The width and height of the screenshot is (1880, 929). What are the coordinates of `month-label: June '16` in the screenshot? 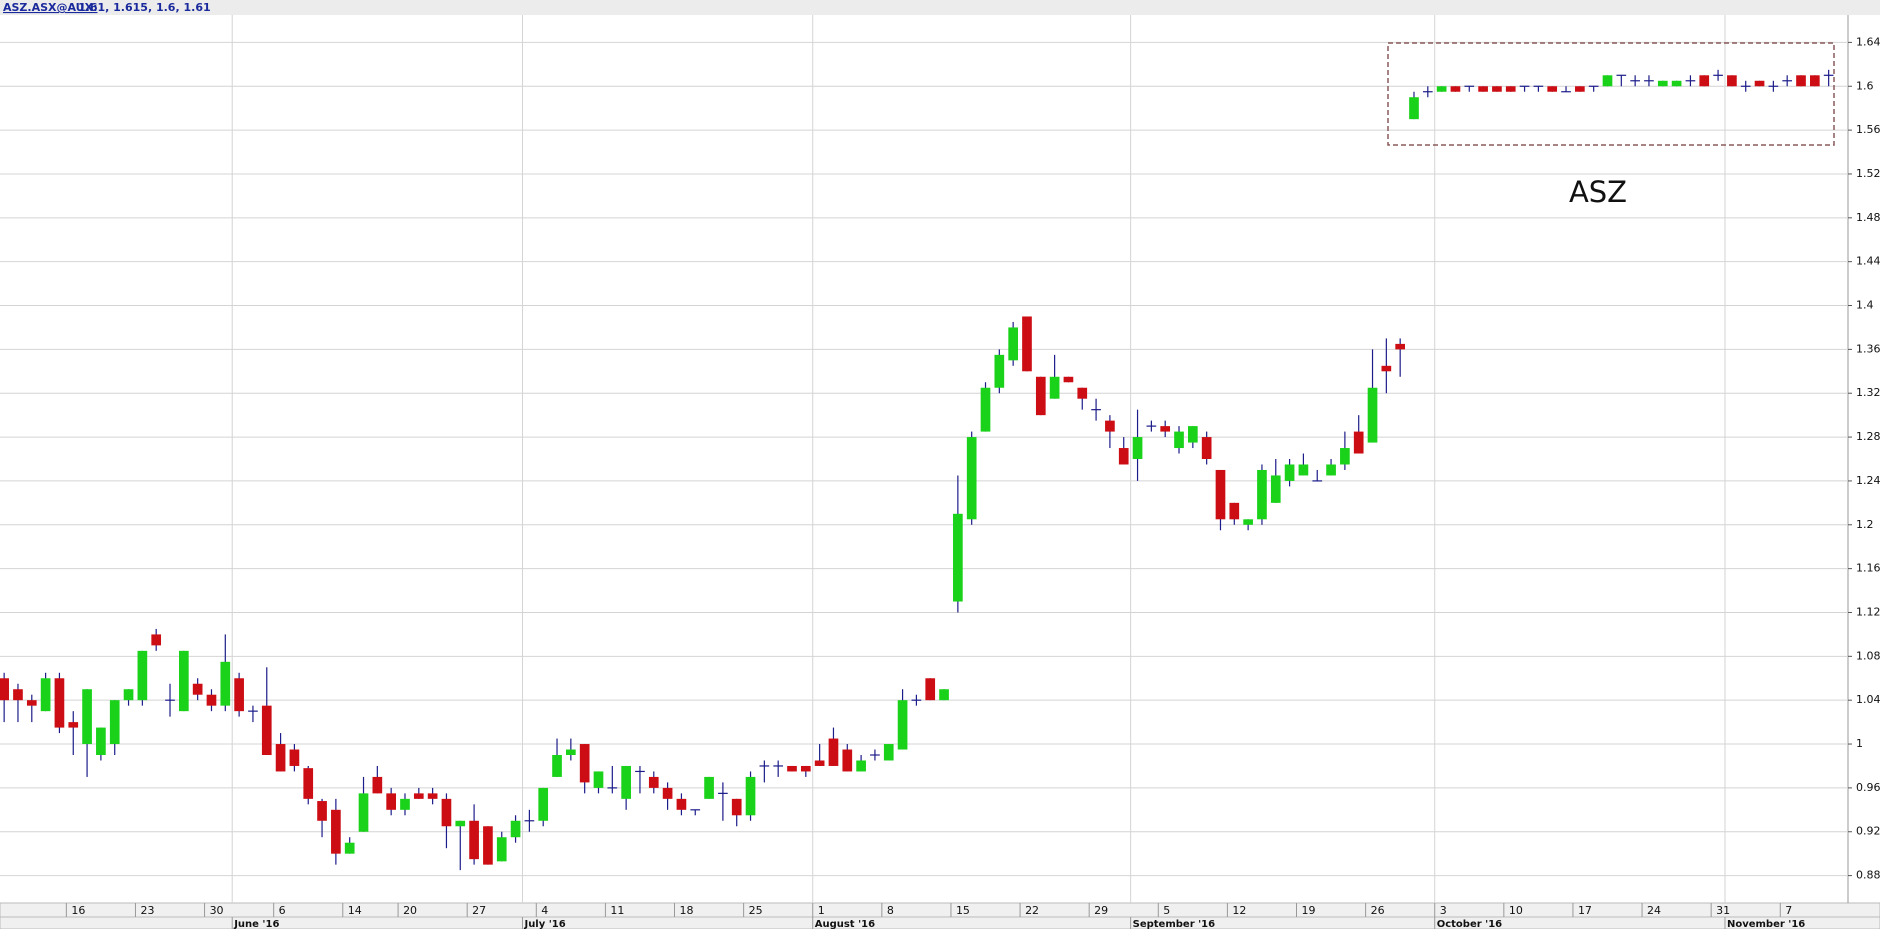 It's located at (256, 924).